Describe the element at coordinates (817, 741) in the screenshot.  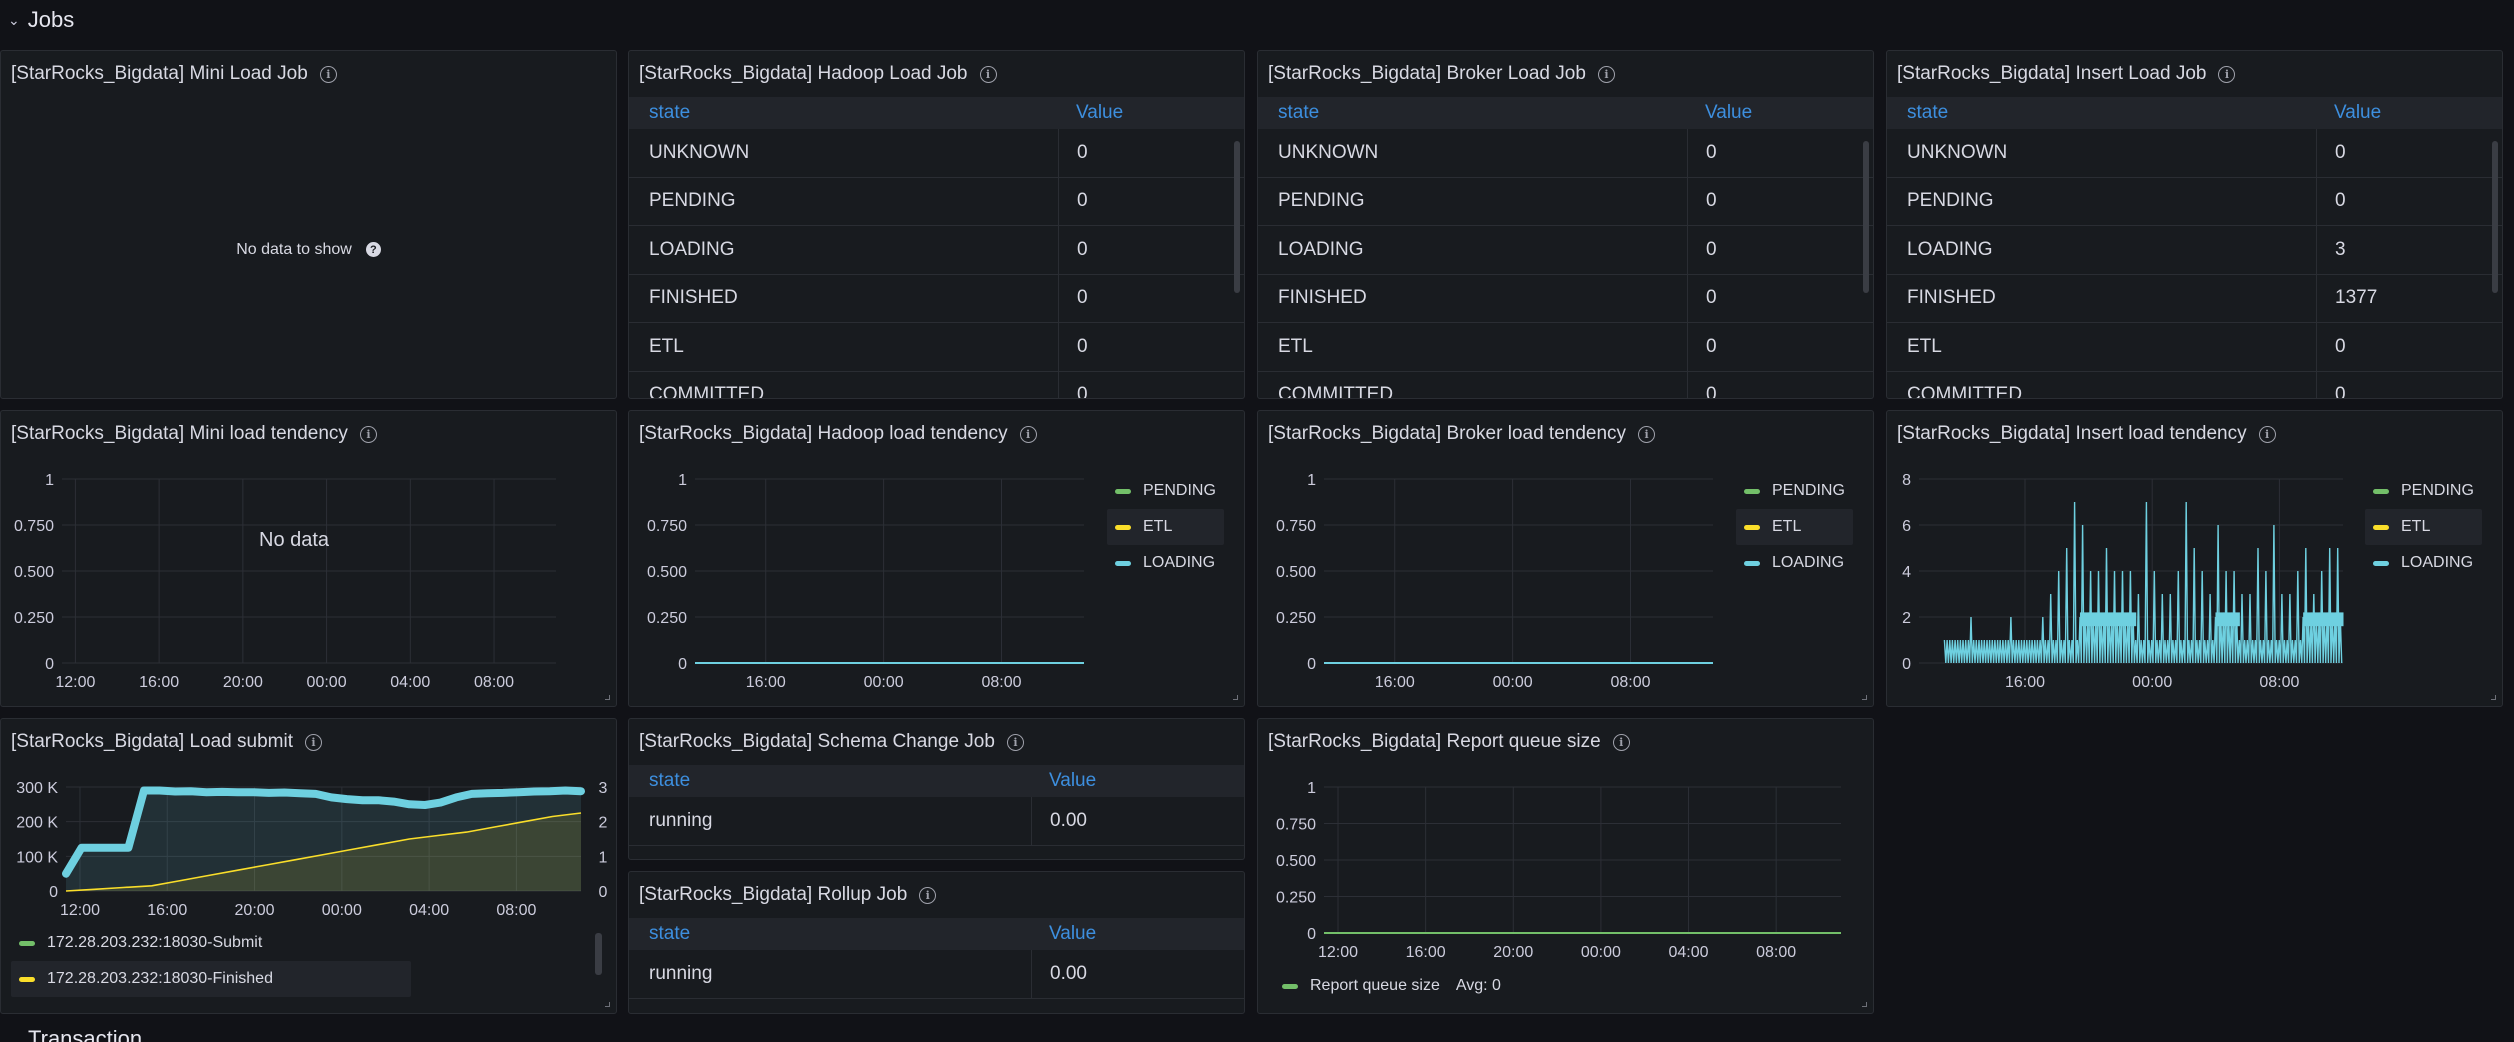
I see `panel-title: [StarRocks_Bigdata] Schema Change Job` at that location.